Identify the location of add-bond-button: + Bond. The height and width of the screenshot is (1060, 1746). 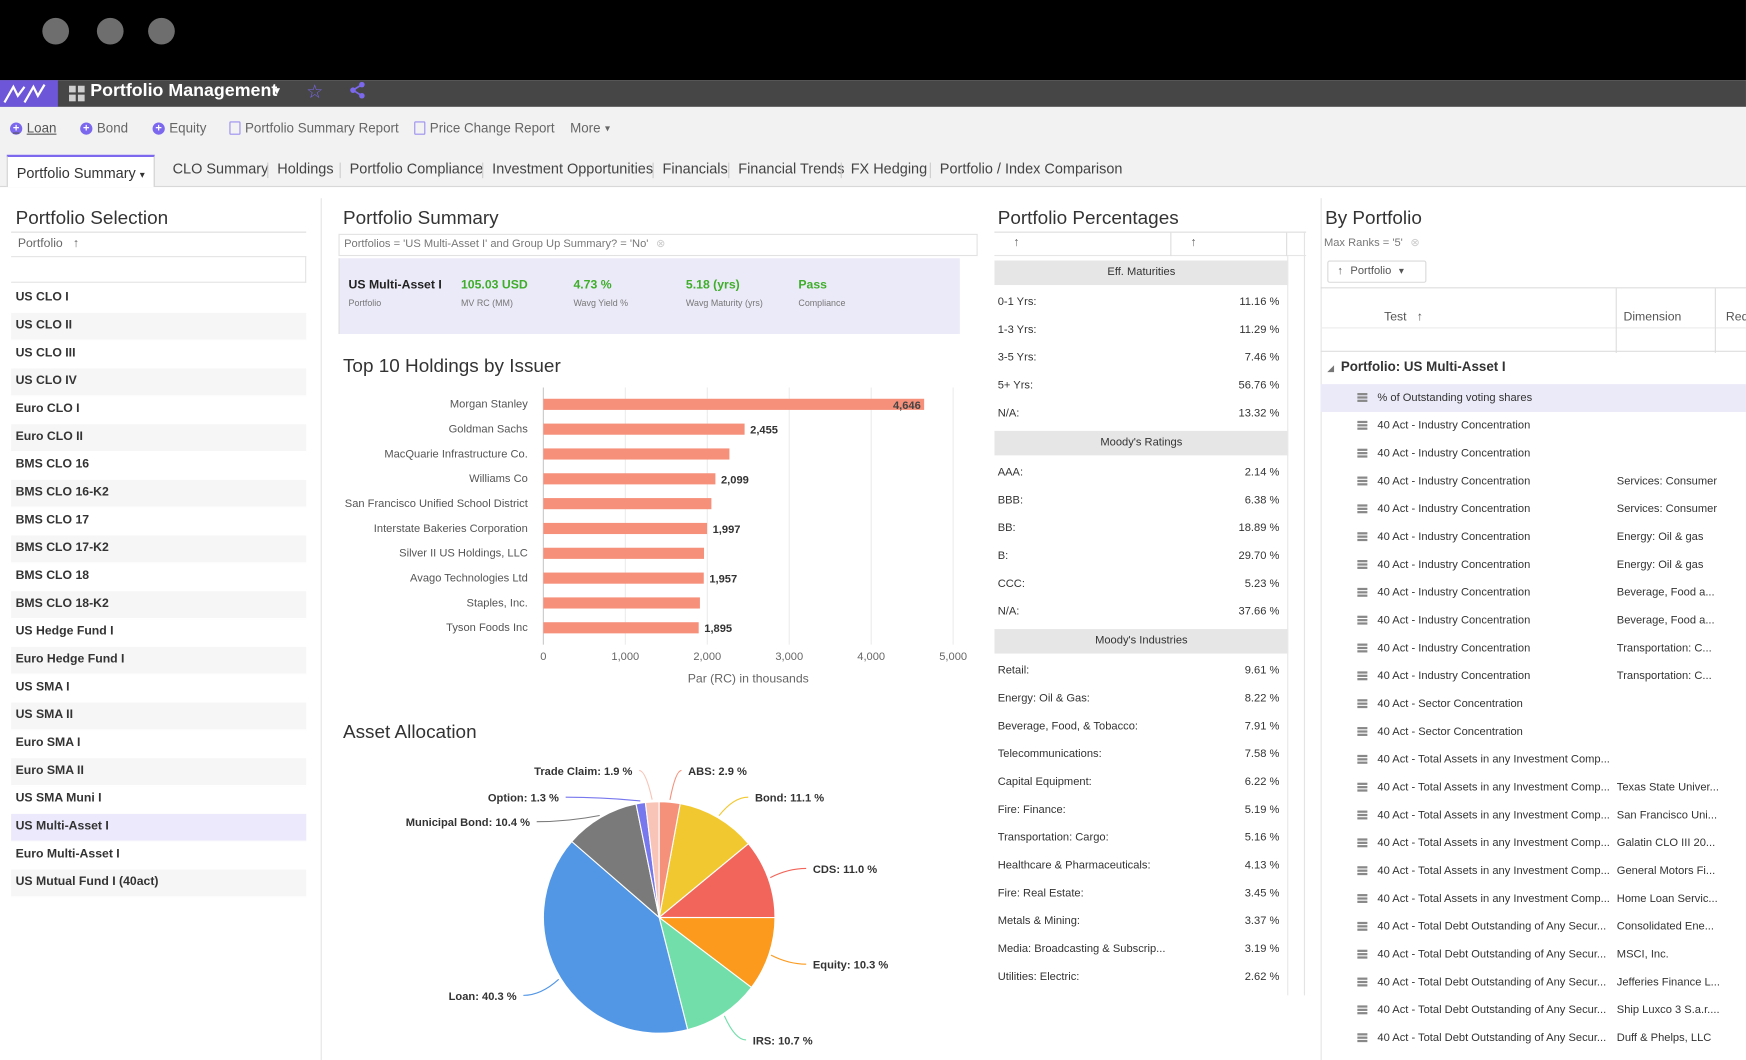
(104, 128).